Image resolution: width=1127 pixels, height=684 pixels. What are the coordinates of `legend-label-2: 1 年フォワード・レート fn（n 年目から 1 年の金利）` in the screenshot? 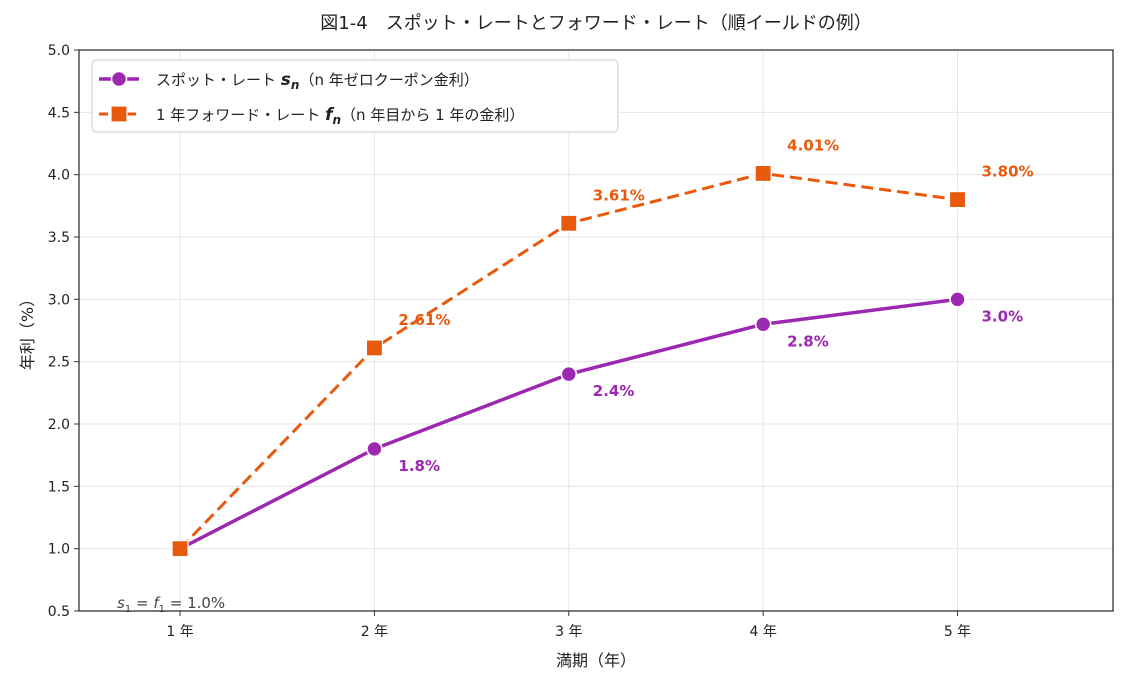 It's located at (340, 116).